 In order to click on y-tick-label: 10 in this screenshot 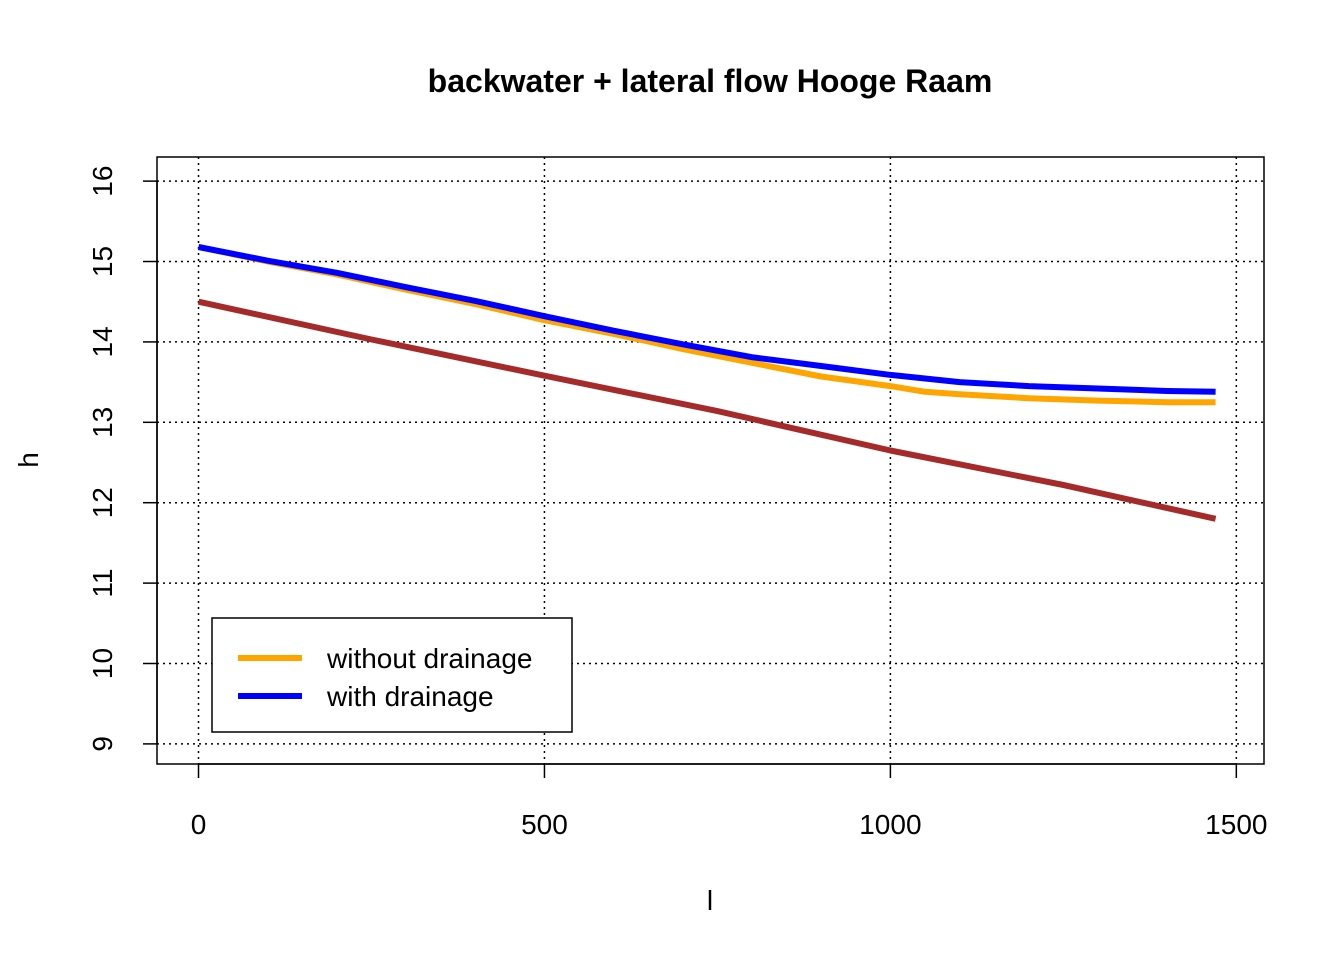, I will do `click(102, 663)`.